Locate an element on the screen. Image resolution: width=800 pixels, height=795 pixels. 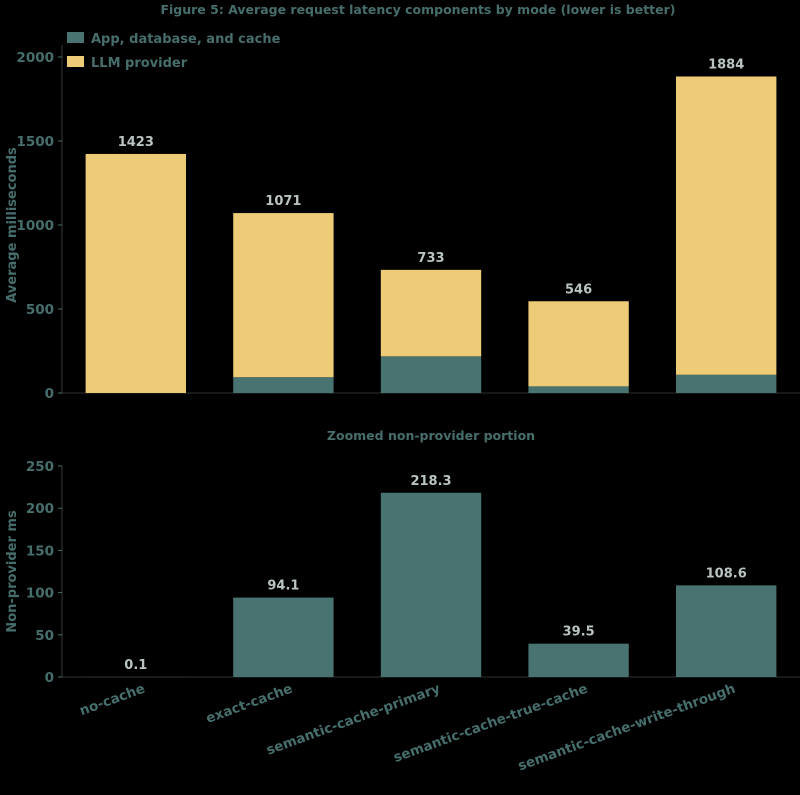
bar-value-label: 0.1 is located at coordinates (135, 665).